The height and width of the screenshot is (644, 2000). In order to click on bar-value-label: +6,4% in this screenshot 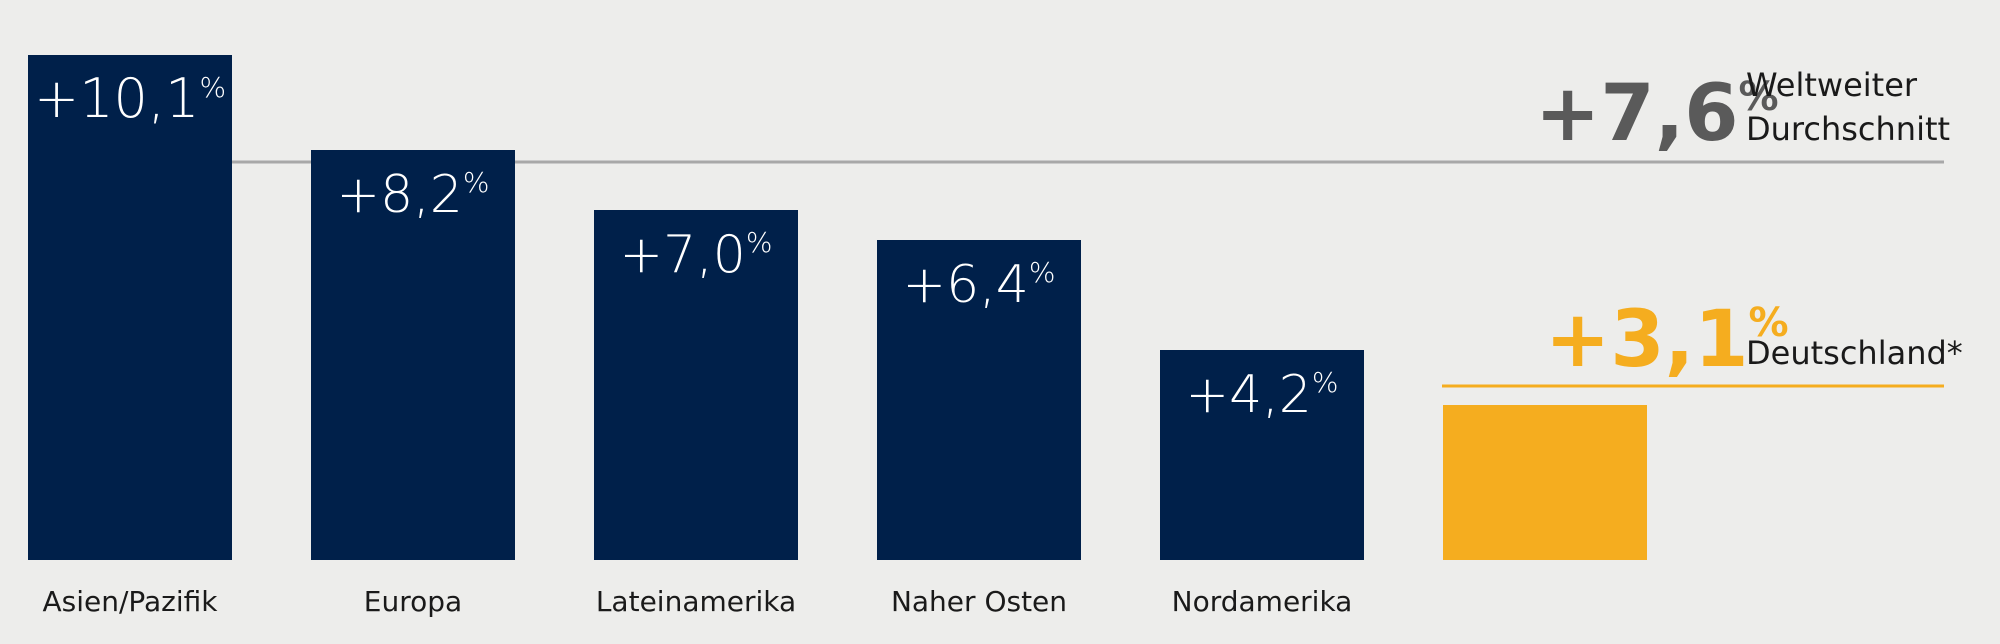, I will do `click(979, 285)`.